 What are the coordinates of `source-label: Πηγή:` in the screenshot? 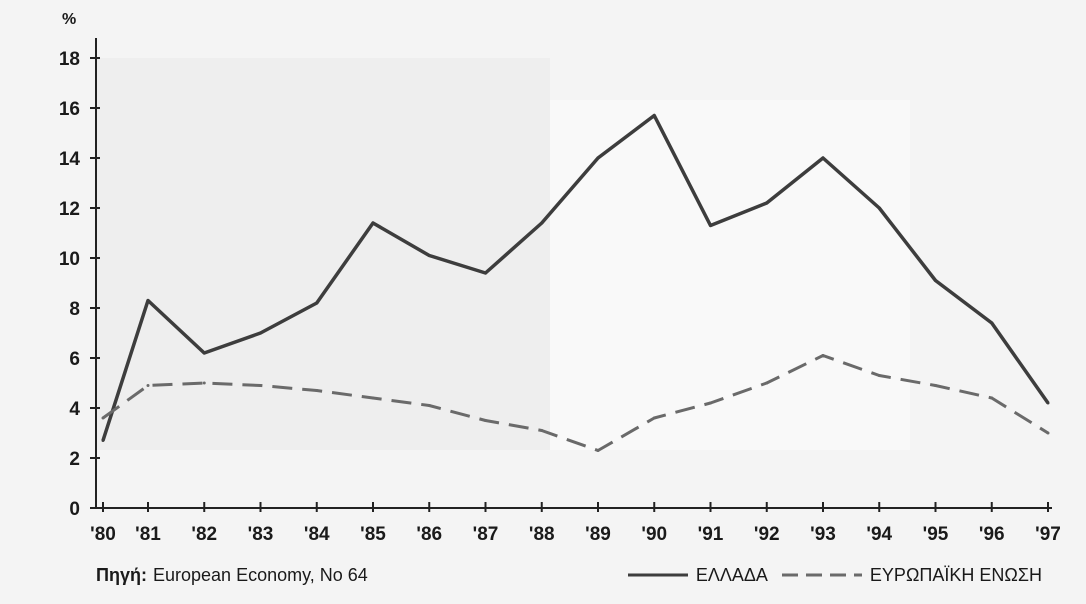 It's located at (121, 574).